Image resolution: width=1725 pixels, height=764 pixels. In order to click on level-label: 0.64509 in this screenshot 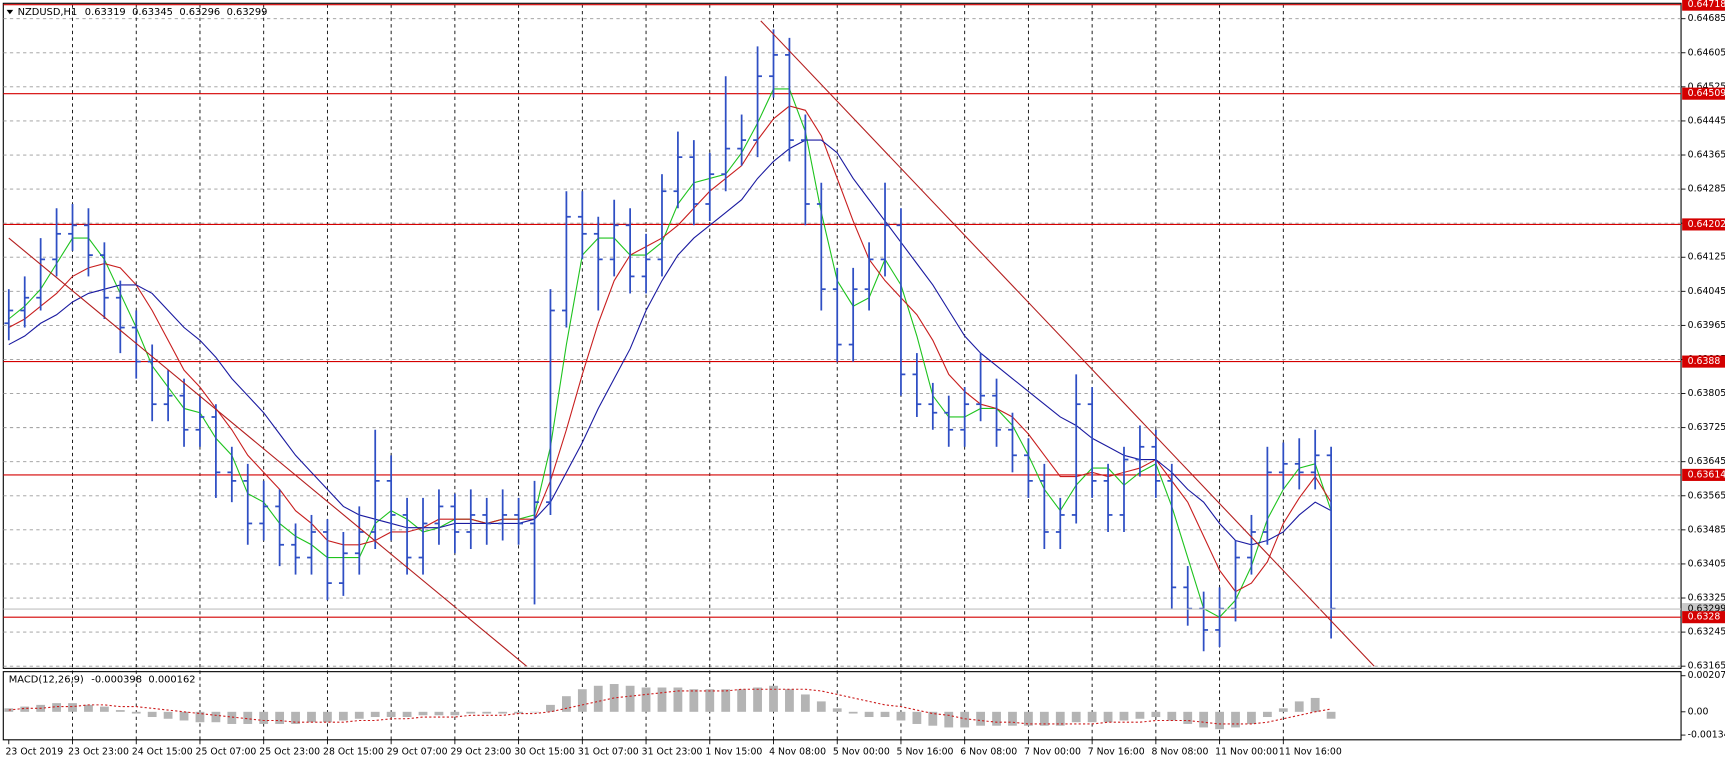, I will do `click(1706, 93)`.